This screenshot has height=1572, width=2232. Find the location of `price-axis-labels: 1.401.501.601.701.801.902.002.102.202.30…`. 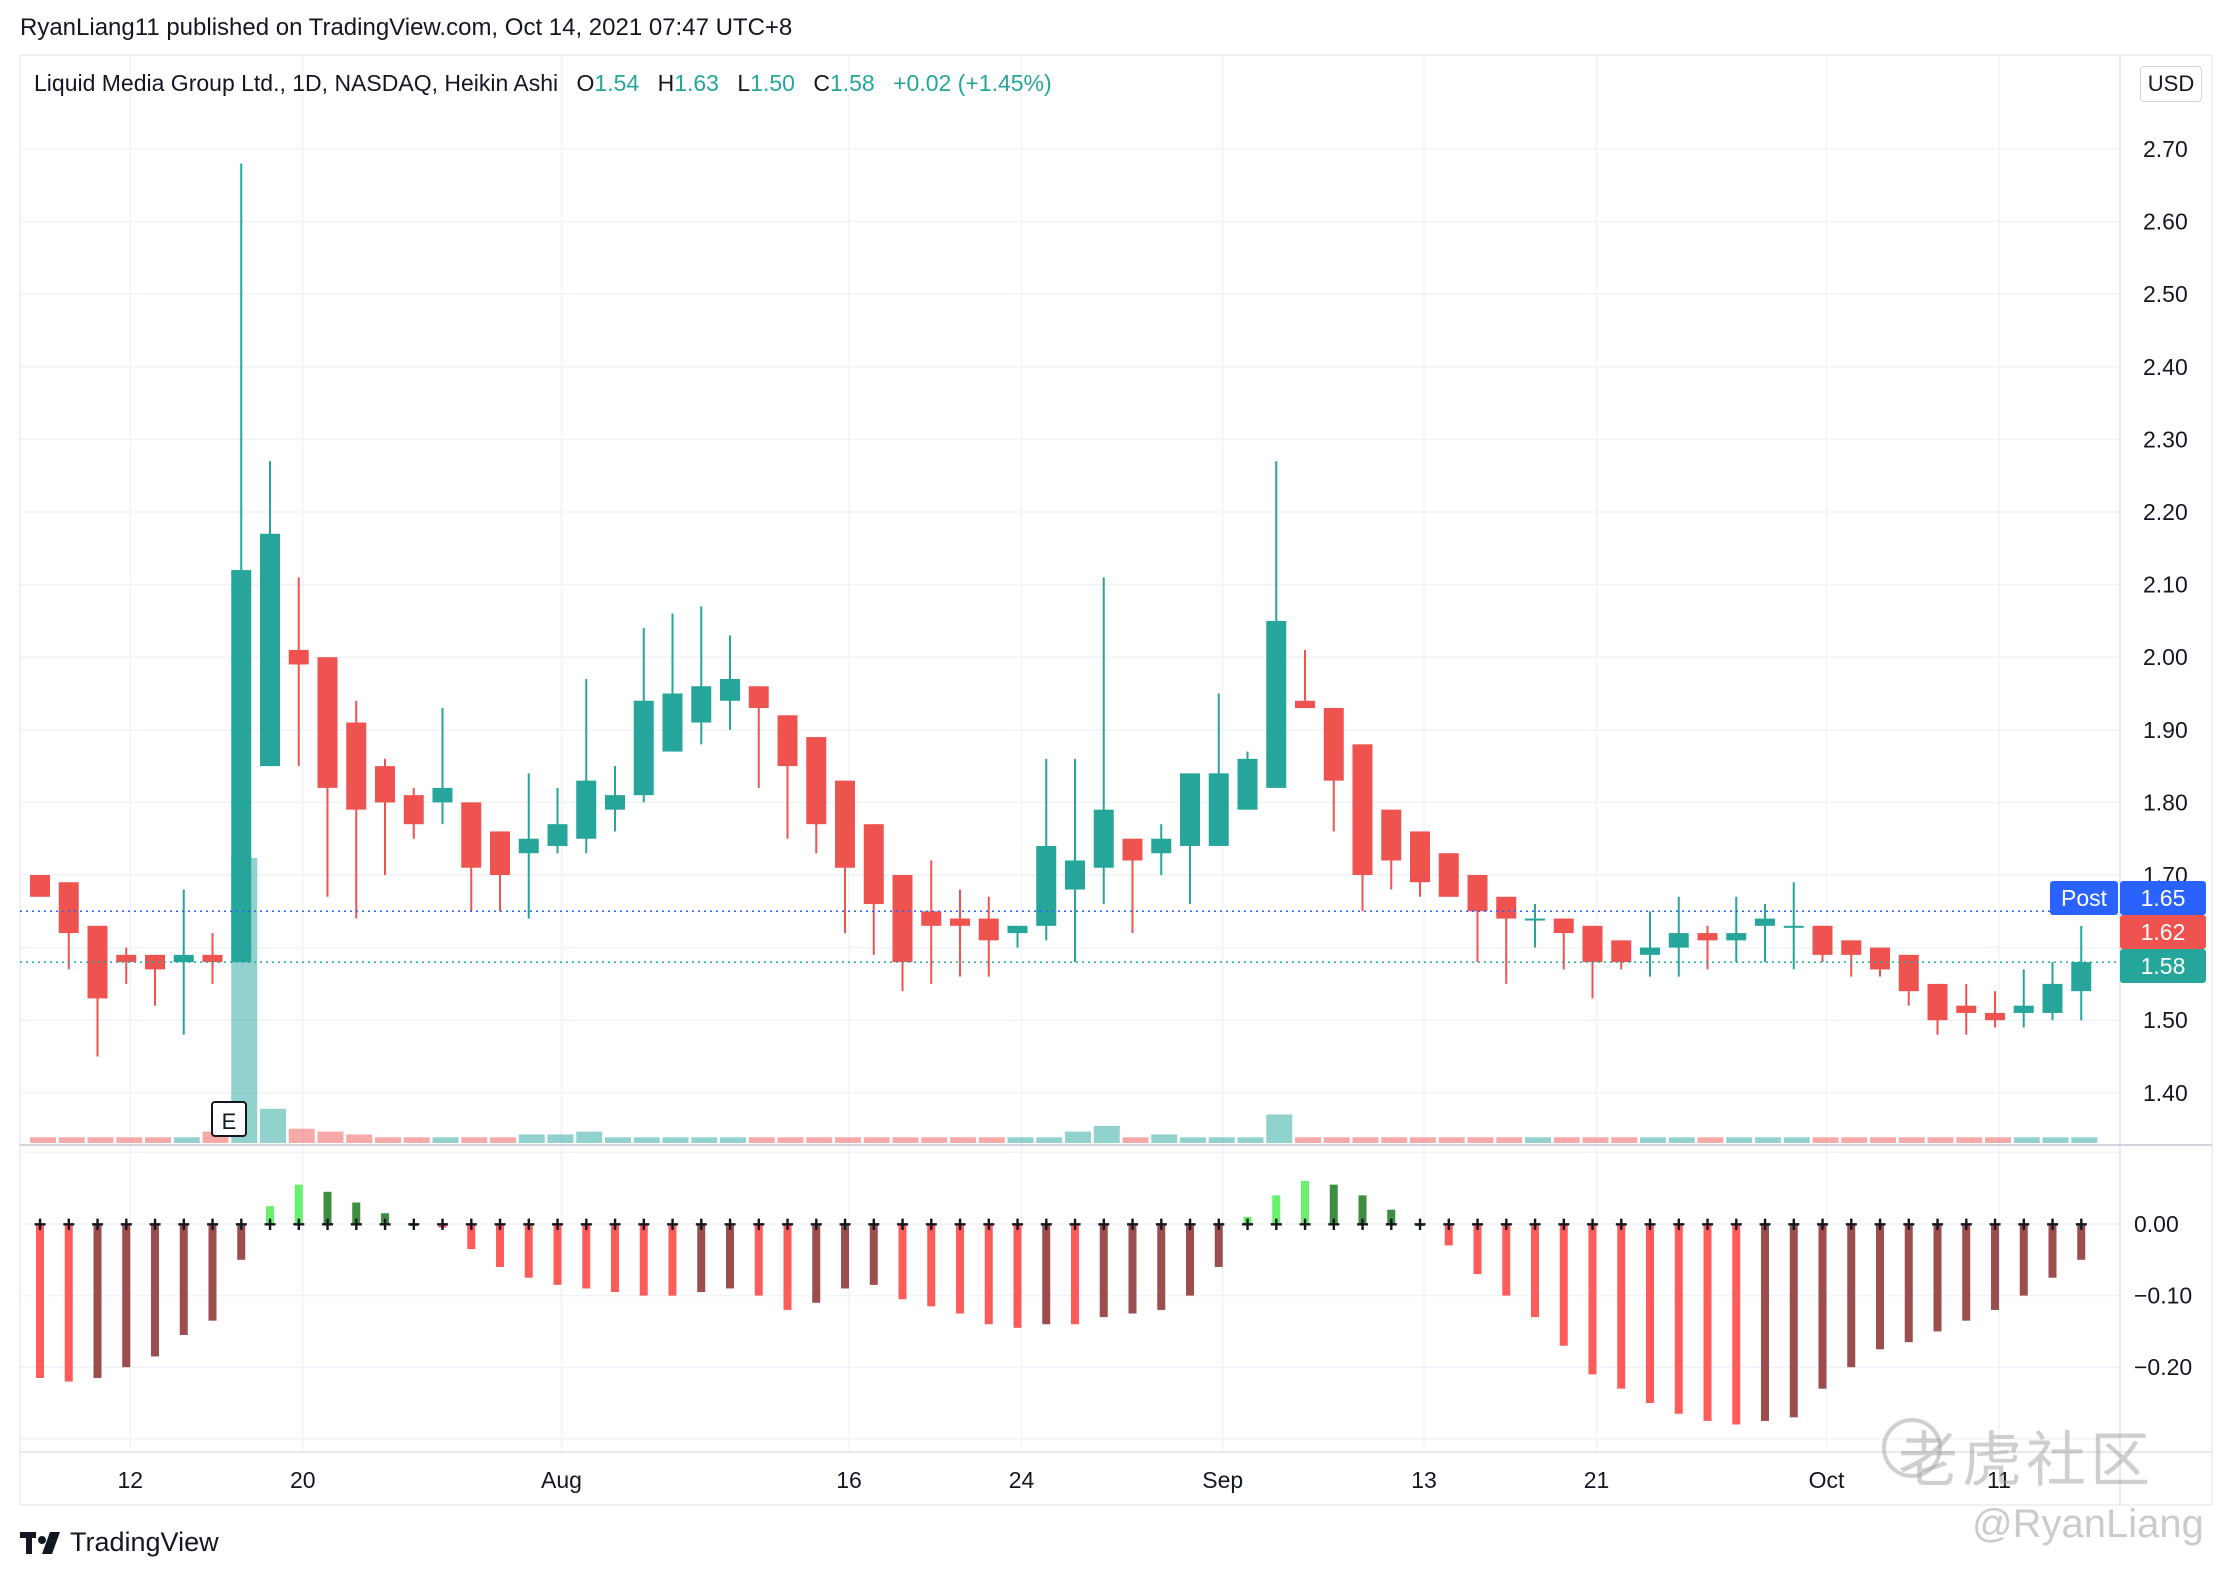

price-axis-labels: 1.401.501.601.701.801.902.002.102.202.30… is located at coordinates (2163, 758).